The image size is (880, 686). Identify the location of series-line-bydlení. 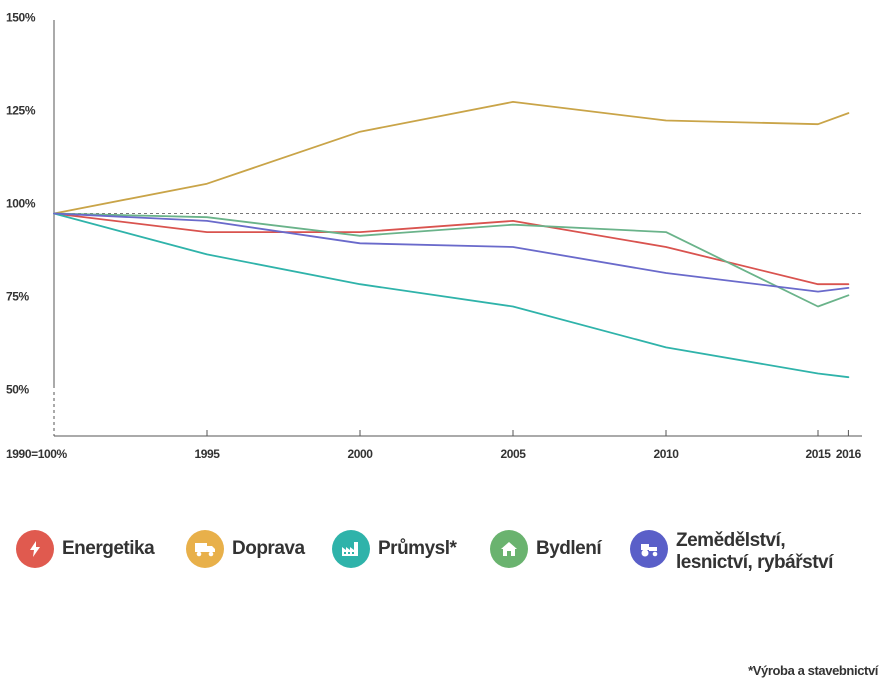
(451, 260).